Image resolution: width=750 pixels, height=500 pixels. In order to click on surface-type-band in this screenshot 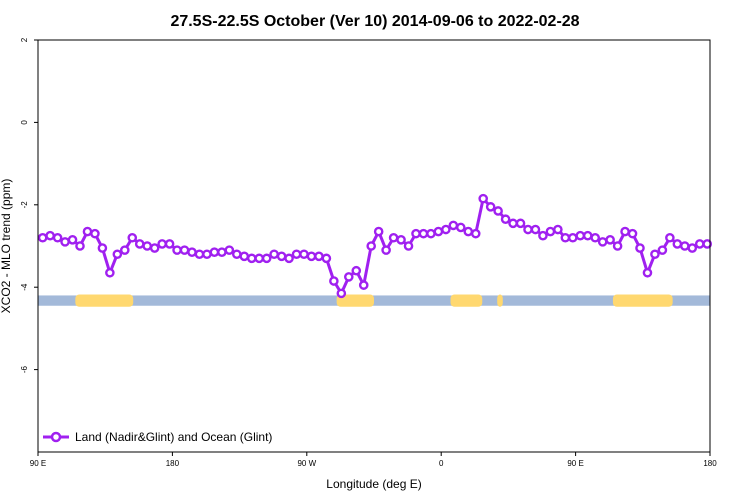, I will do `click(374, 300)`.